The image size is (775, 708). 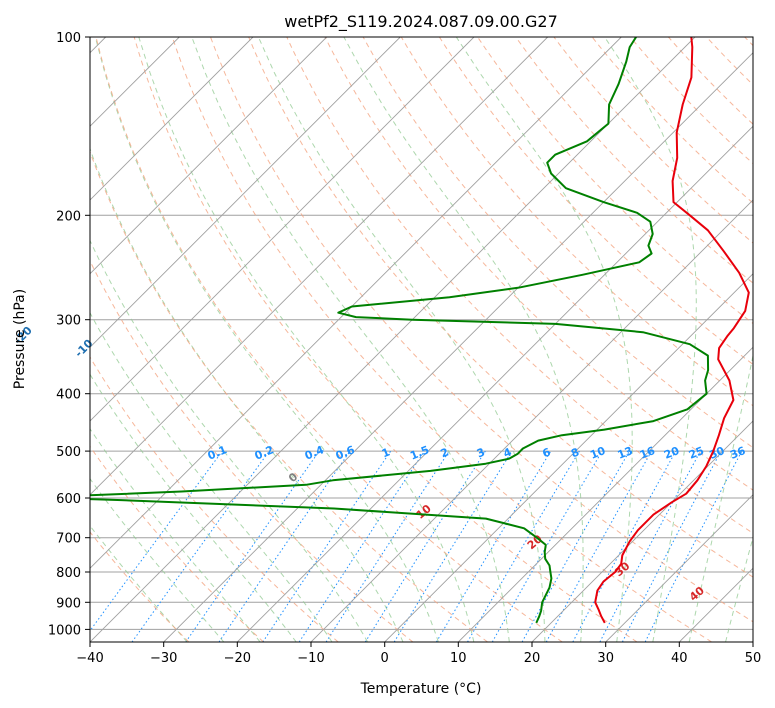 What do you see at coordinates (605, 658) in the screenshot?
I see `x-tick-label: 30` at bounding box center [605, 658].